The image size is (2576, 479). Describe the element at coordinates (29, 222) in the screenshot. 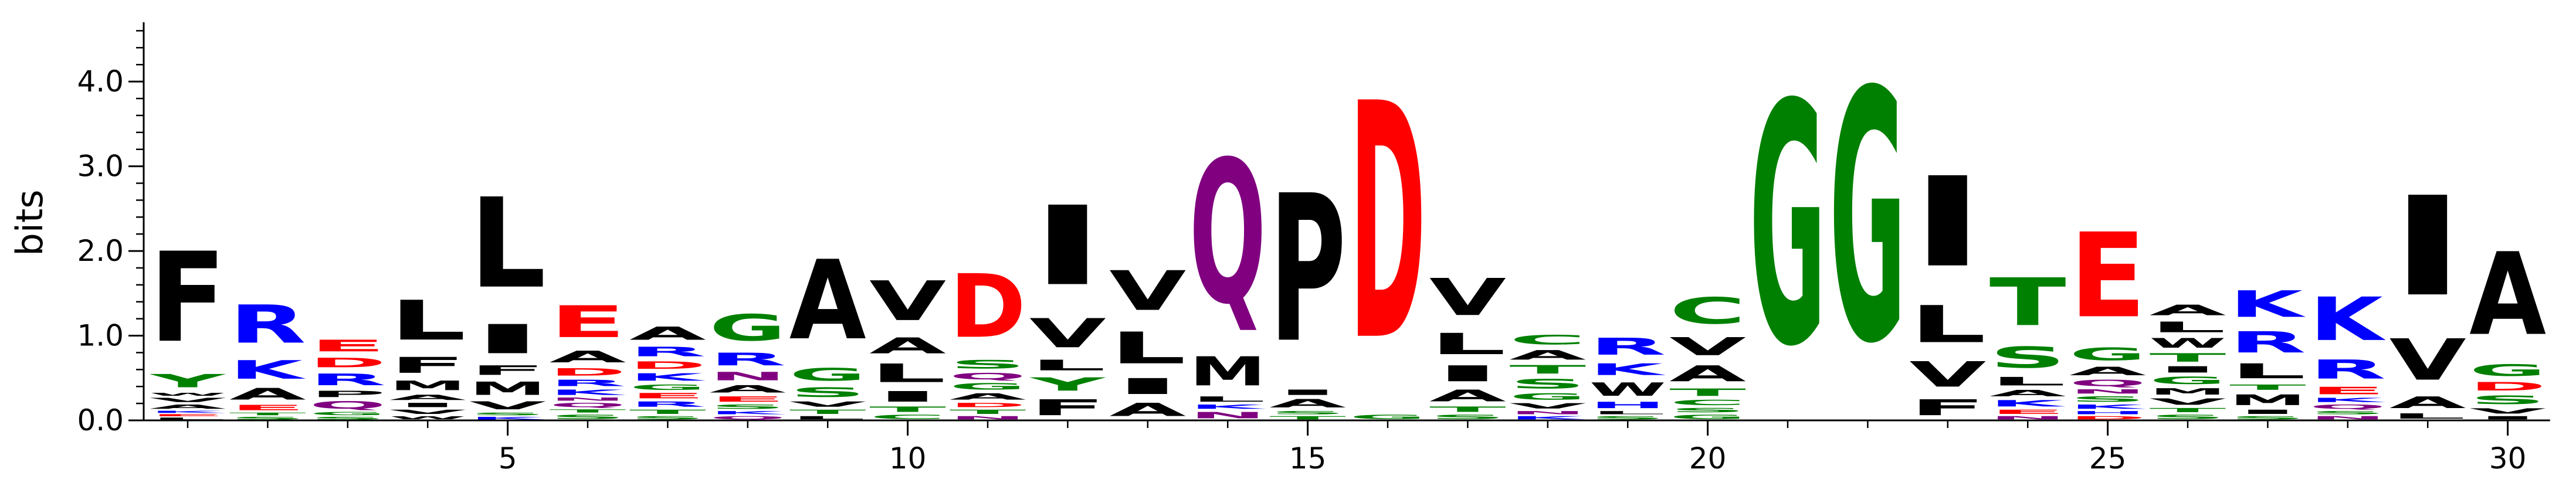

I see `y-axis-label: bits` at that location.